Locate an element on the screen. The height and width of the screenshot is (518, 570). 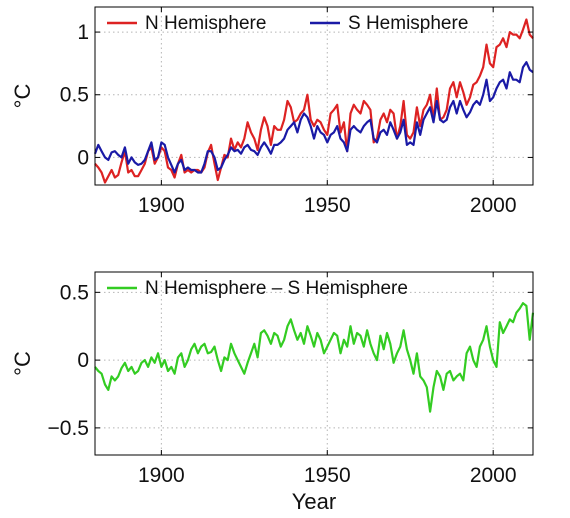
legend-label: N Hemisphere is located at coordinates (205, 23).